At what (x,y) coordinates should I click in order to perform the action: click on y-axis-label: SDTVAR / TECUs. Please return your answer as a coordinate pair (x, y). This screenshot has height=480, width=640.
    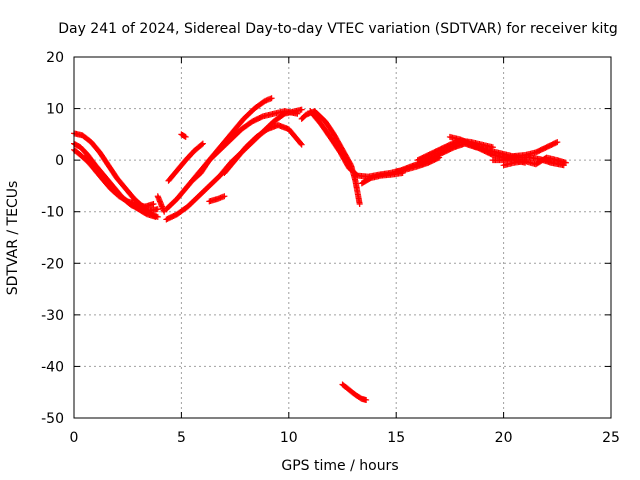
    Looking at the image, I should click on (13, 238).